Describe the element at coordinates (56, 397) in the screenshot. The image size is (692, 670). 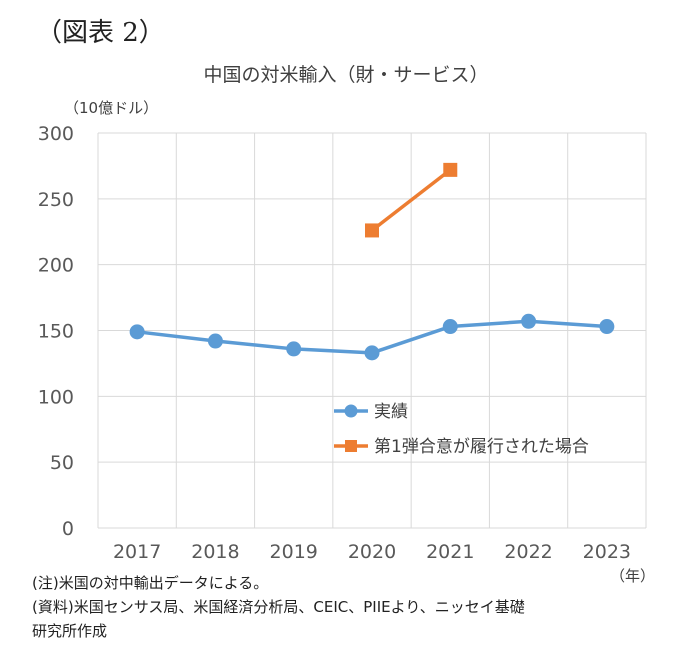
I see `y-tick-label: 100` at that location.